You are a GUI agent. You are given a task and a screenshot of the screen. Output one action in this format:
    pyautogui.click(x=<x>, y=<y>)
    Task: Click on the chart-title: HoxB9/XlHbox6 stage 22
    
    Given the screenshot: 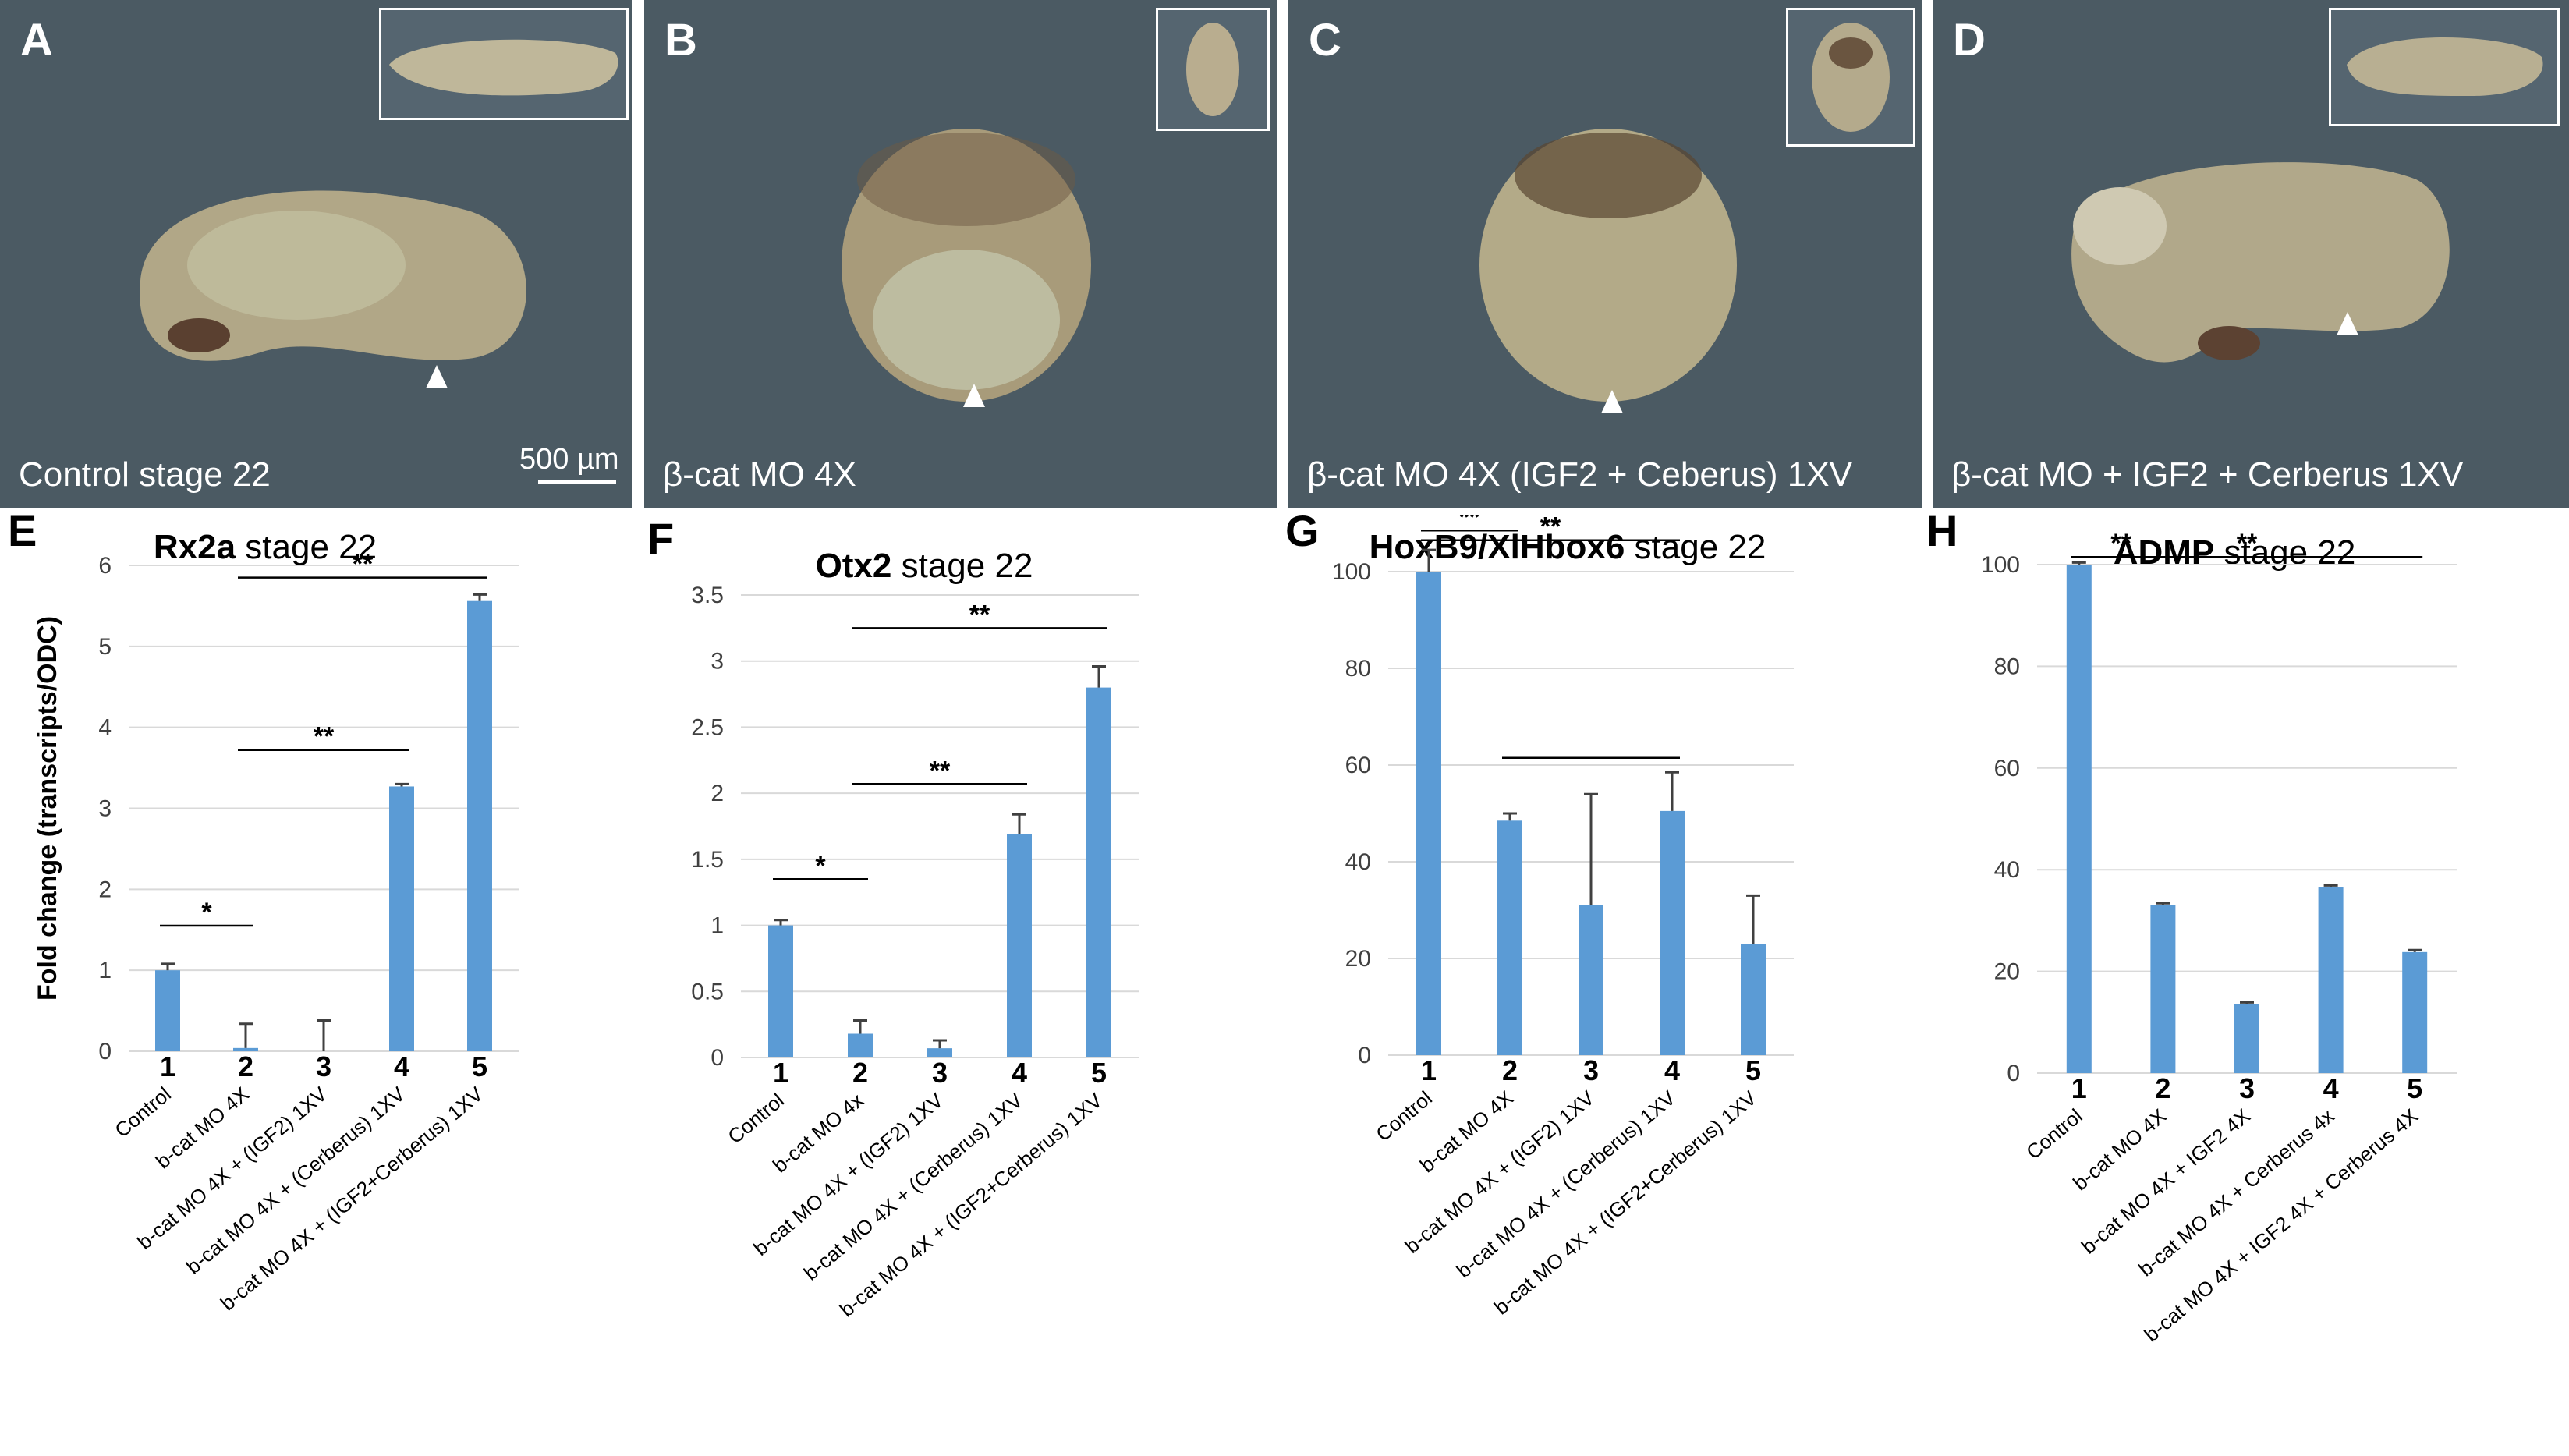 What is the action you would take?
    pyautogui.click(x=1568, y=547)
    